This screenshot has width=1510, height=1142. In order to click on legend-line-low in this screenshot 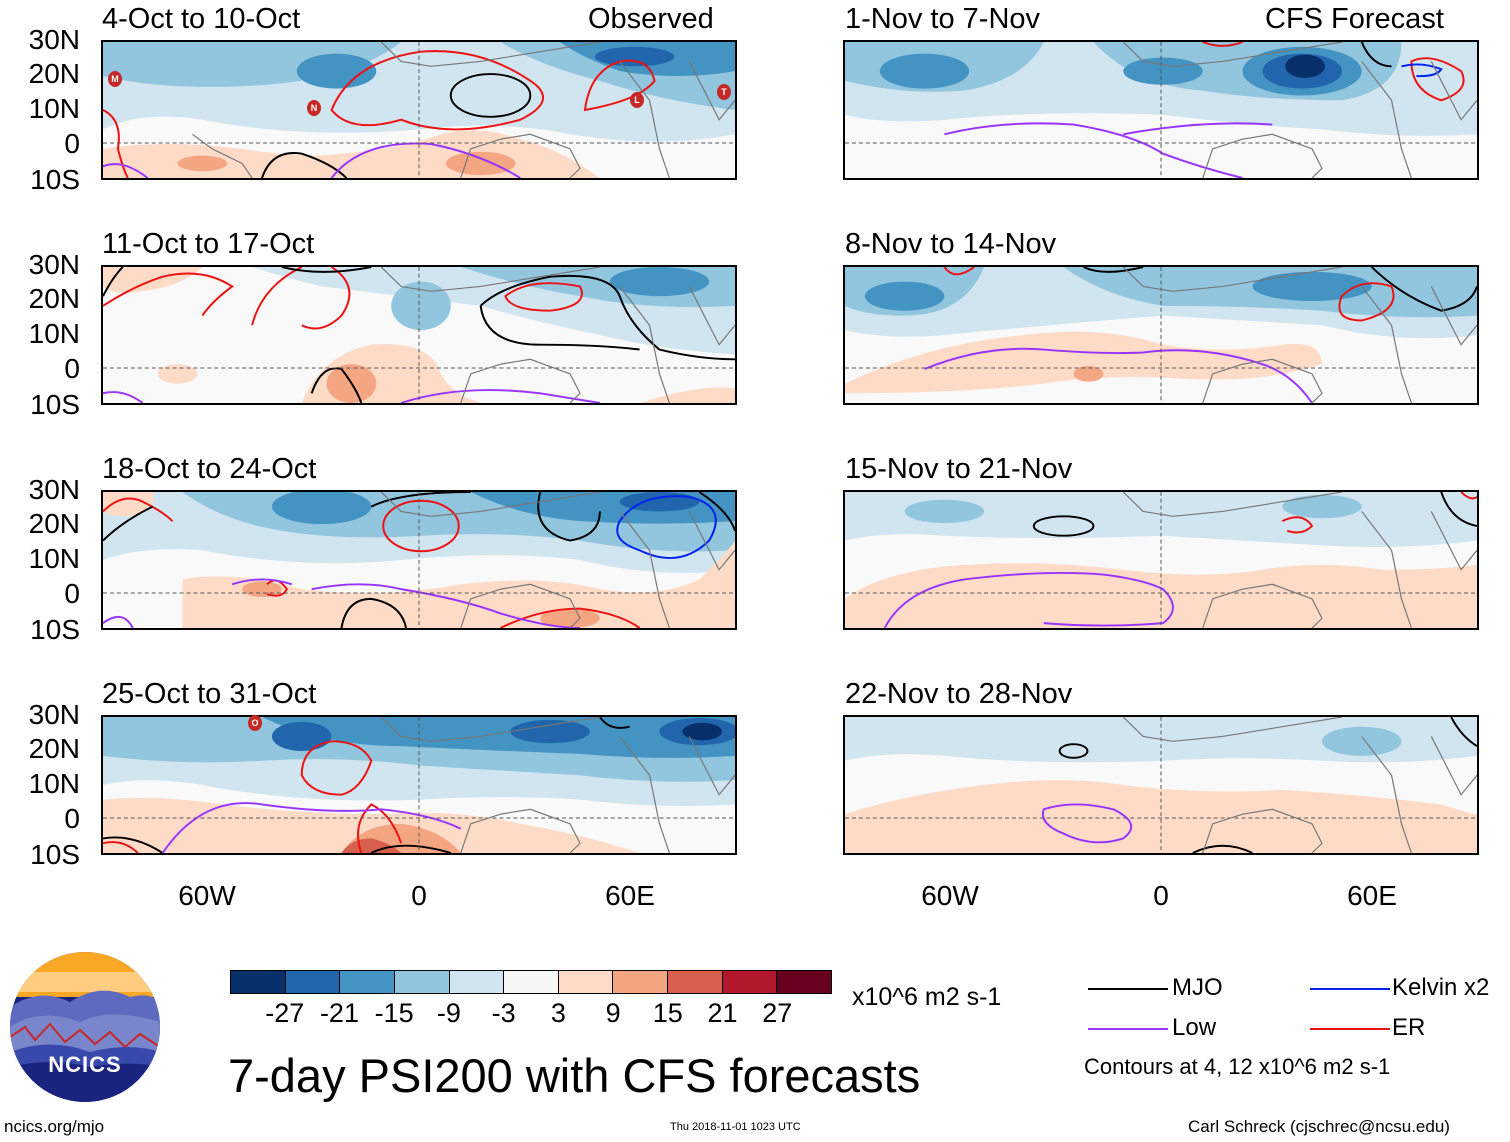, I will do `click(1128, 1029)`.